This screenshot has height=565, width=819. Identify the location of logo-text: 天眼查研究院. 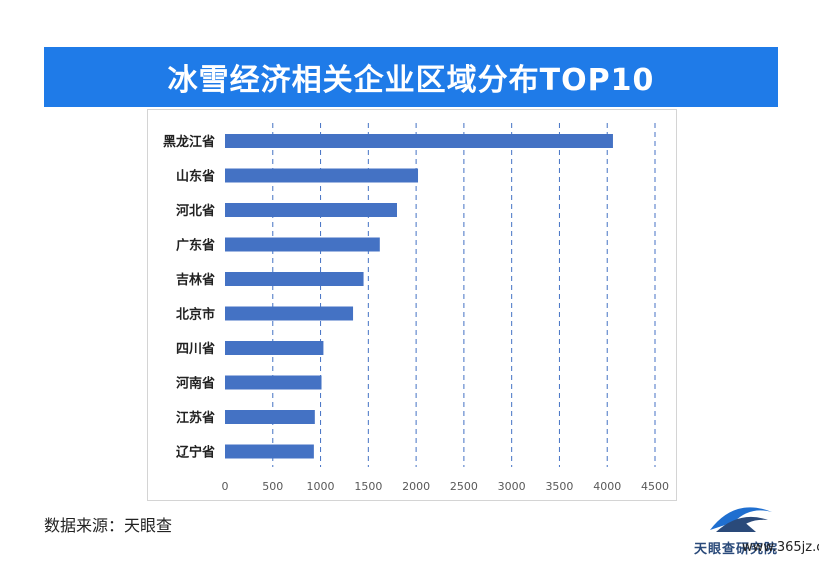
(736, 549).